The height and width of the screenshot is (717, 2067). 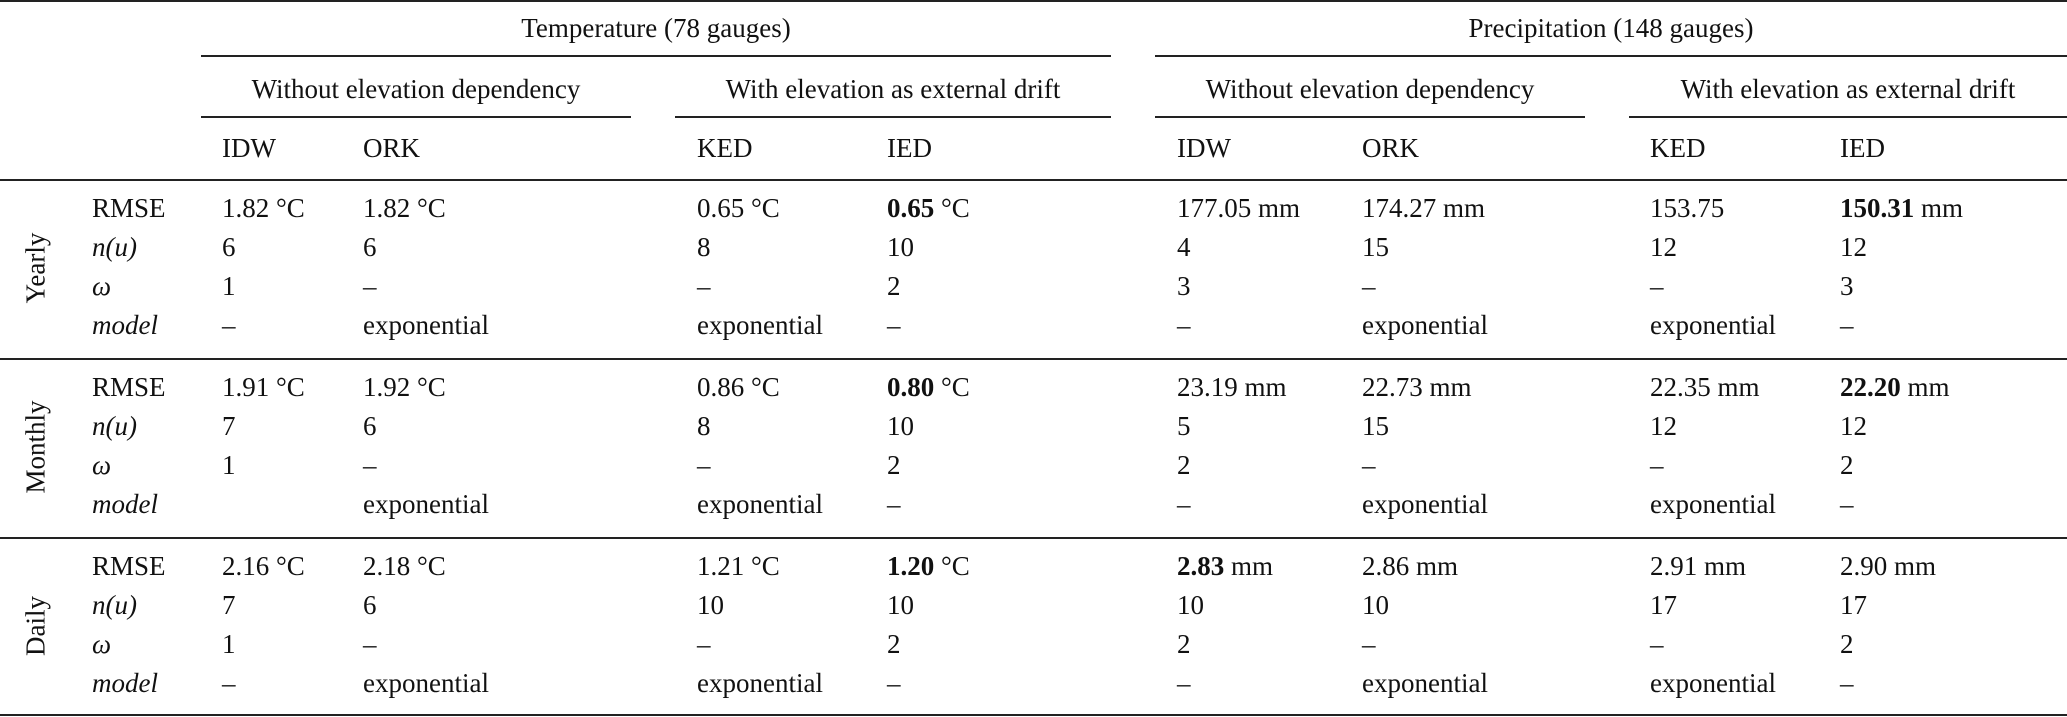 What do you see at coordinates (1033, 1) in the screenshot?
I see `top-rule` at bounding box center [1033, 1].